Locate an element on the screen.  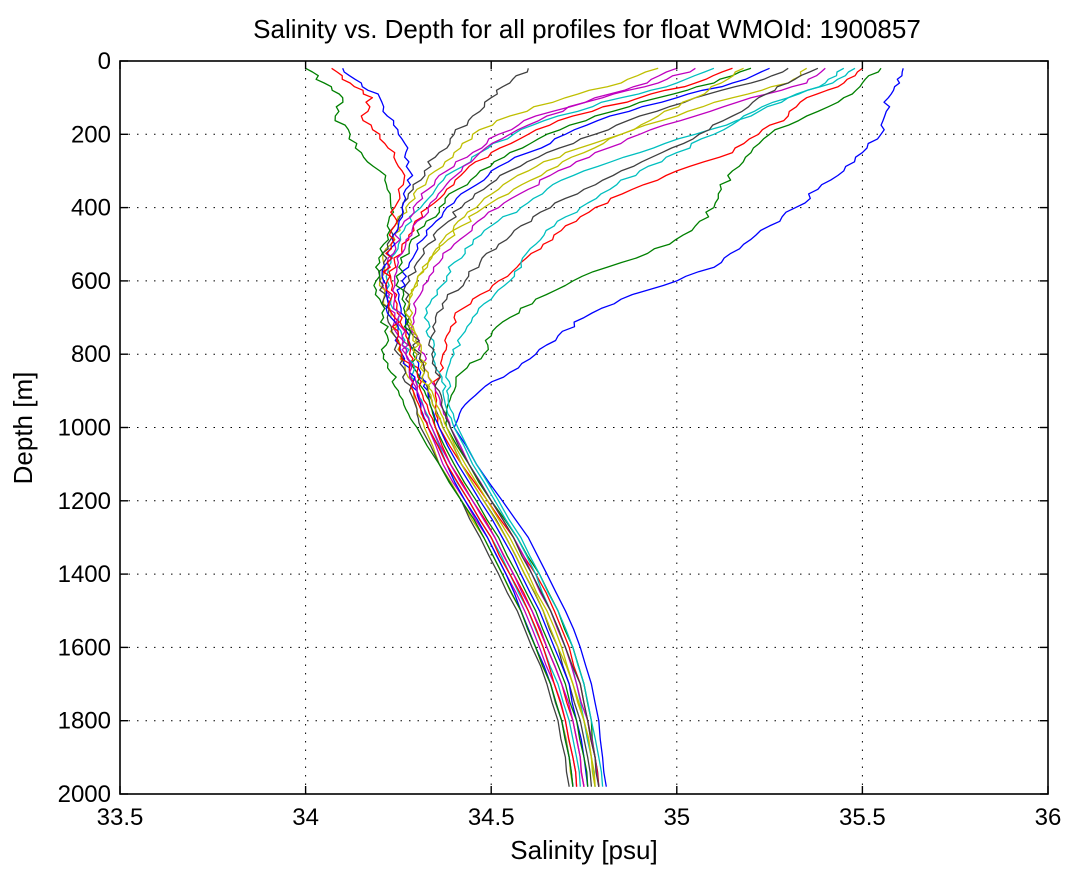
y-tick-label: 2000 is located at coordinates (84, 794).